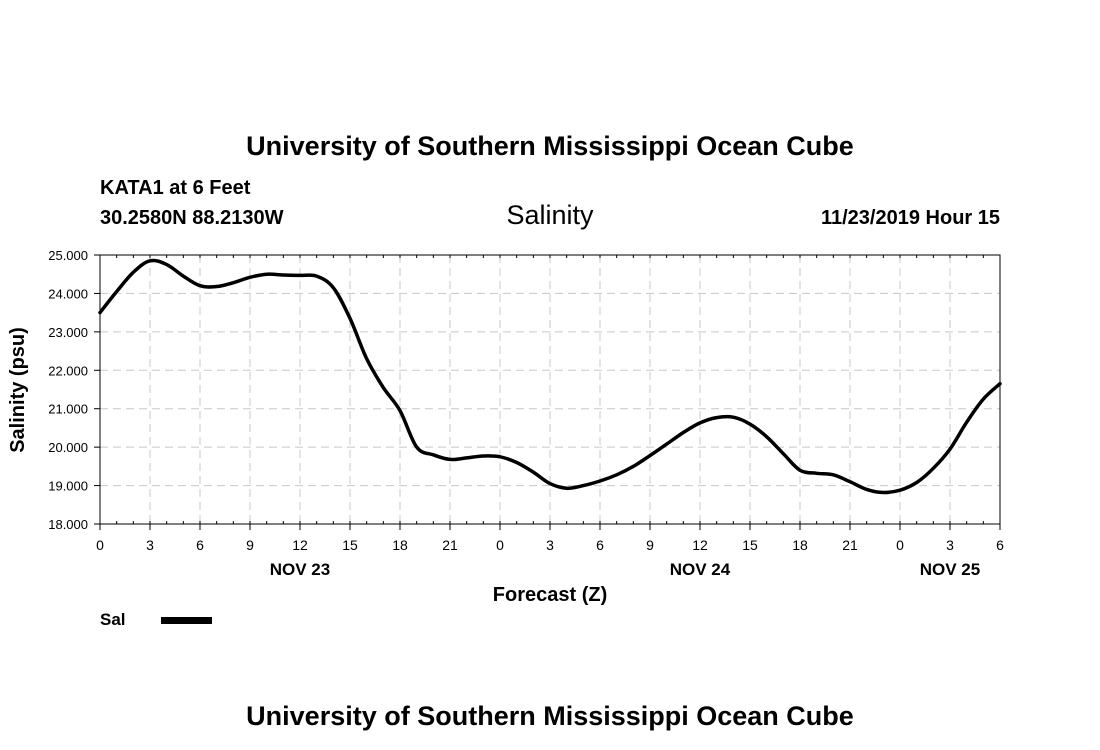 The width and height of the screenshot is (1100, 750). Describe the element at coordinates (910, 218) in the screenshot. I see `datetime-label: 11/23/2019 Hour 15` at that location.